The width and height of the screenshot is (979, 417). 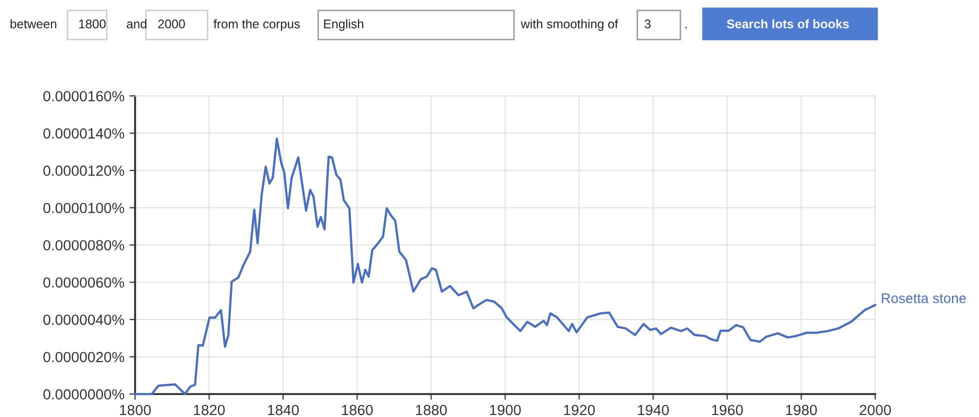 I want to click on y-tick-label: 0.0000080%, so click(x=83, y=245).